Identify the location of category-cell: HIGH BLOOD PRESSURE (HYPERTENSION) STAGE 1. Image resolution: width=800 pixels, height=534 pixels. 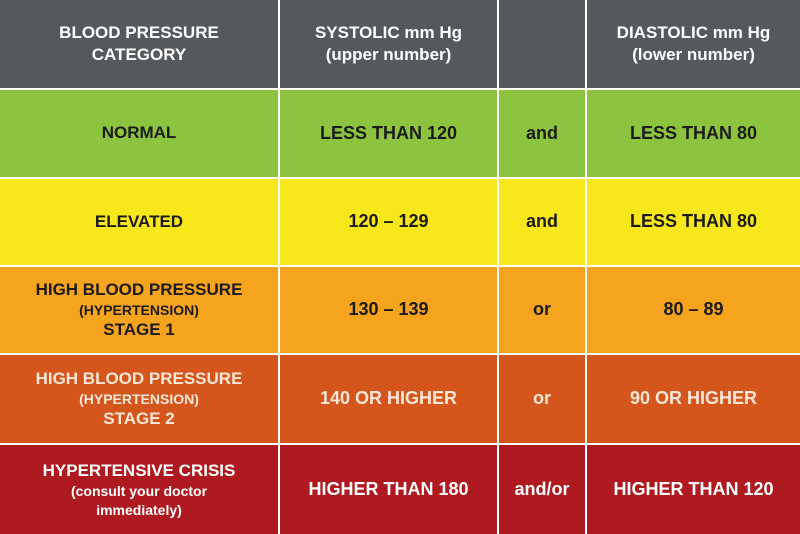
(139, 310).